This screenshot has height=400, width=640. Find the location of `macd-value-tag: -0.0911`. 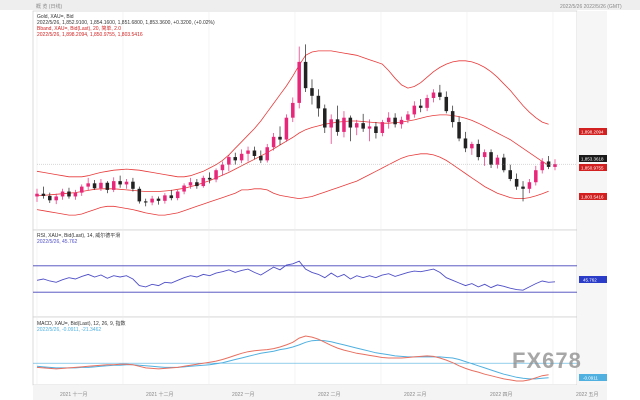

macd-value-tag: -0.0911 is located at coordinates (593, 377).